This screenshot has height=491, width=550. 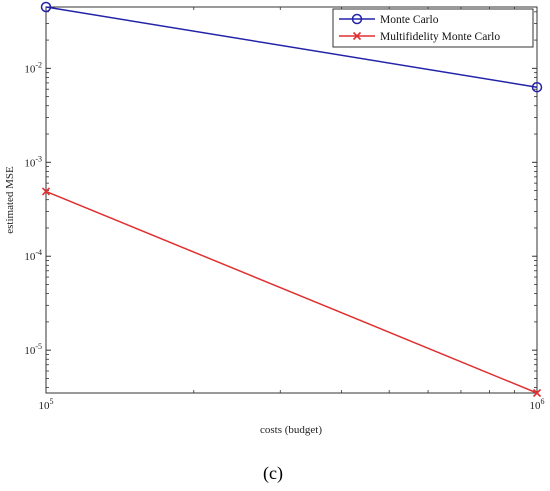 I want to click on y-tick-label: 10⁻⁴, so click(x=33, y=255).